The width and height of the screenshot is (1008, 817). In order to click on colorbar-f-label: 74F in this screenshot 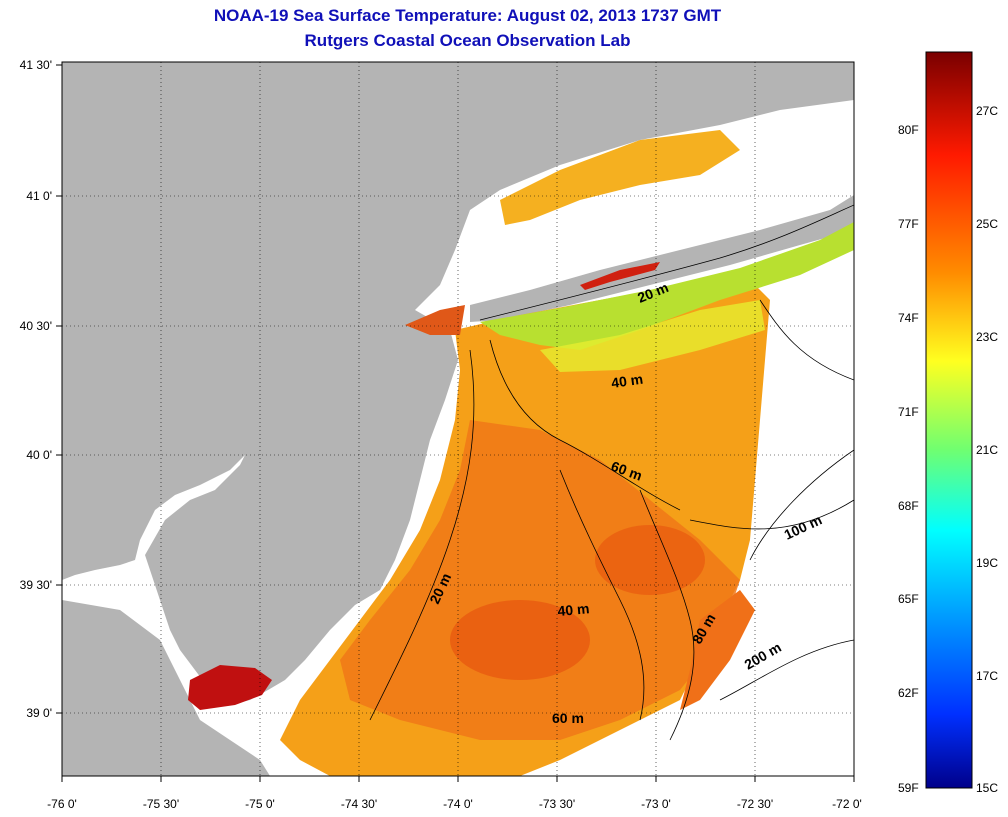, I will do `click(908, 318)`.